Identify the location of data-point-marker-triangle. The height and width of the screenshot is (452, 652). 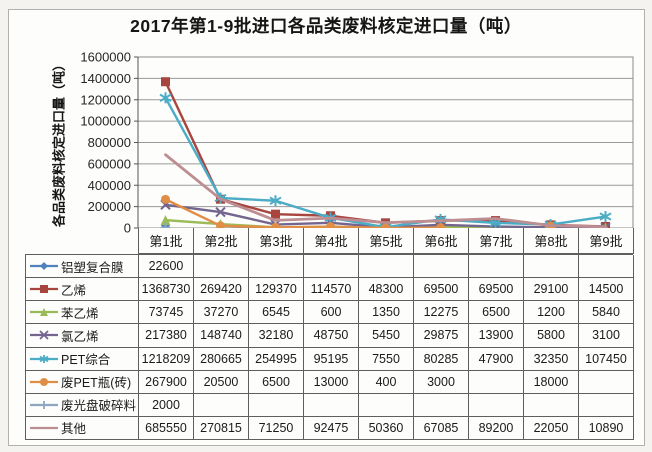
(165, 220).